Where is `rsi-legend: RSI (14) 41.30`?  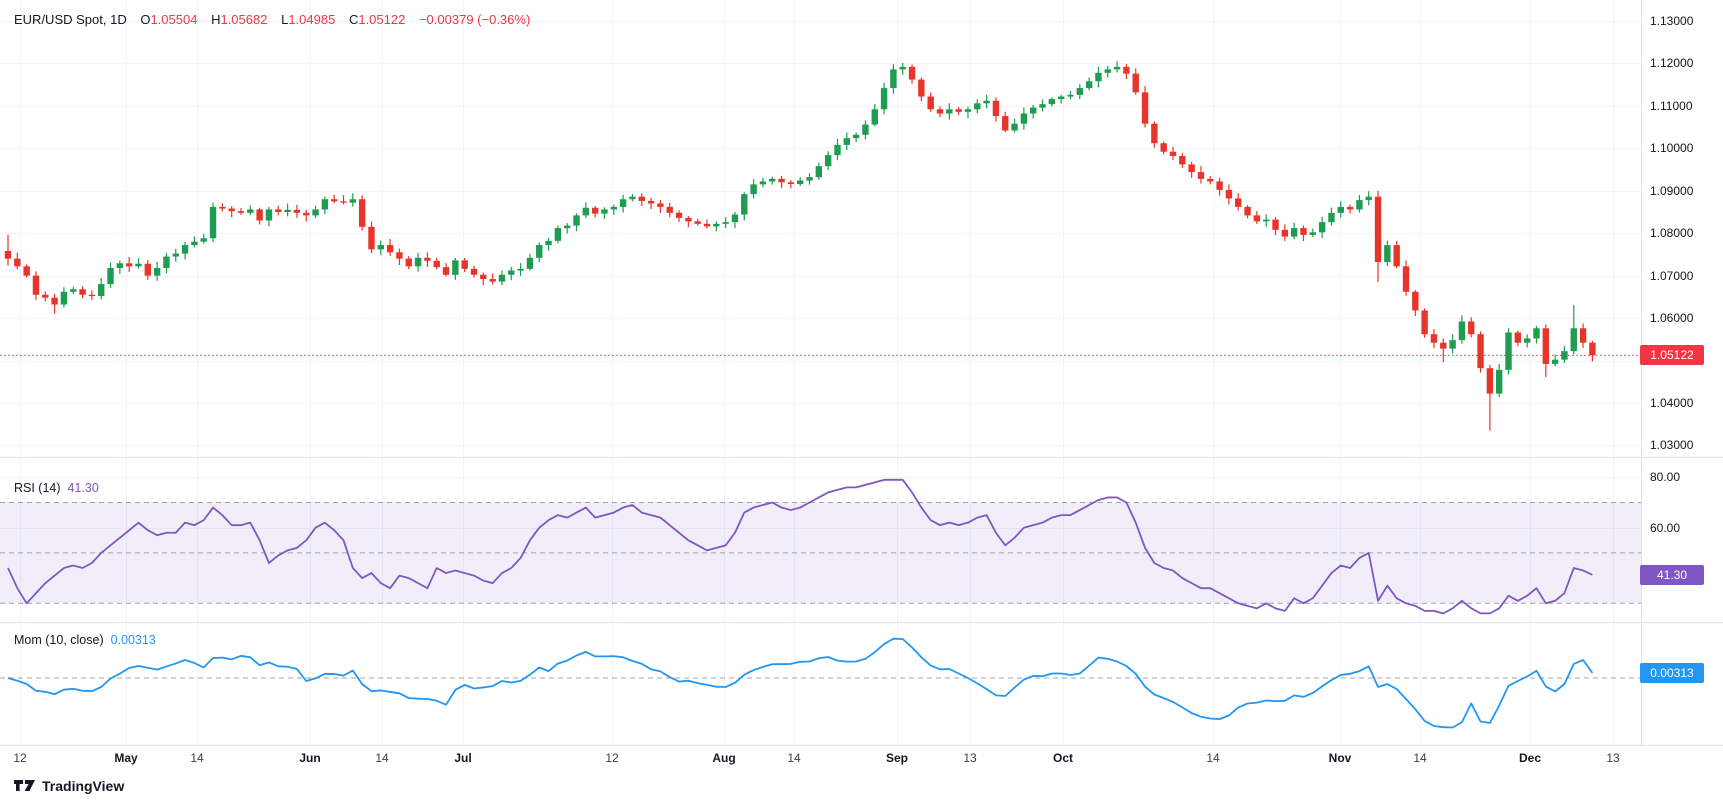 rsi-legend: RSI (14) 41.30 is located at coordinates (56, 488).